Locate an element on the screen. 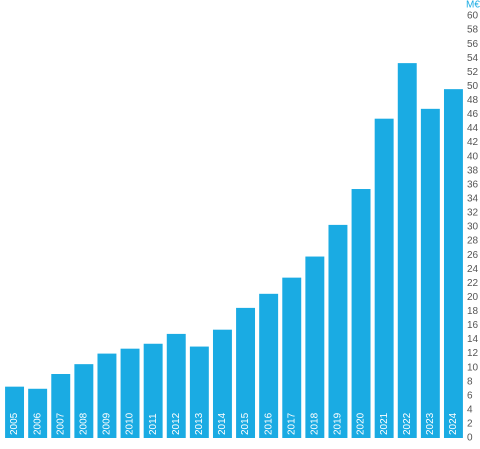 The height and width of the screenshot is (449, 480). y-tick-label: 4 is located at coordinates (470, 410).